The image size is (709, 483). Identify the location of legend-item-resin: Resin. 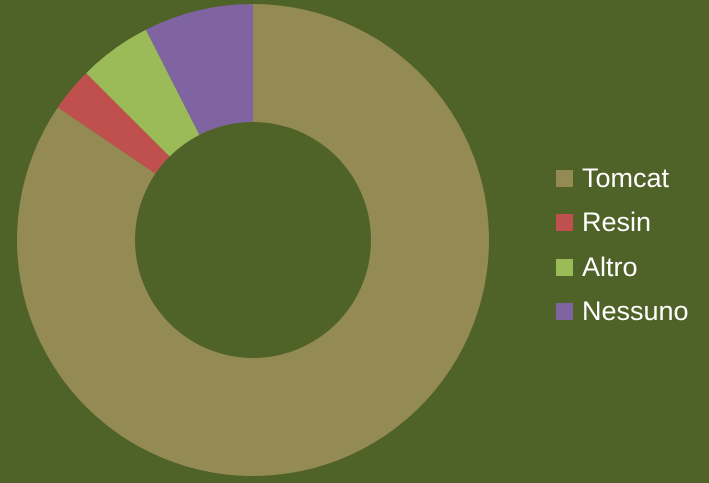
(631, 223).